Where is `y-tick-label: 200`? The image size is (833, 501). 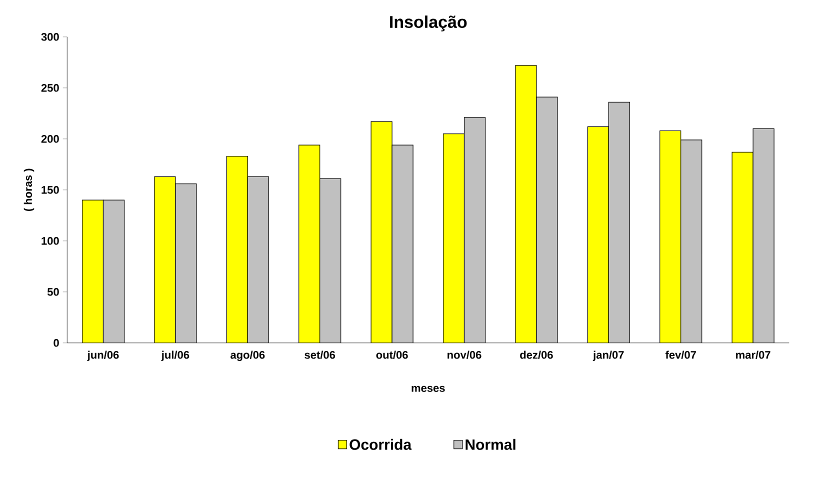 y-tick-label: 200 is located at coordinates (50, 139).